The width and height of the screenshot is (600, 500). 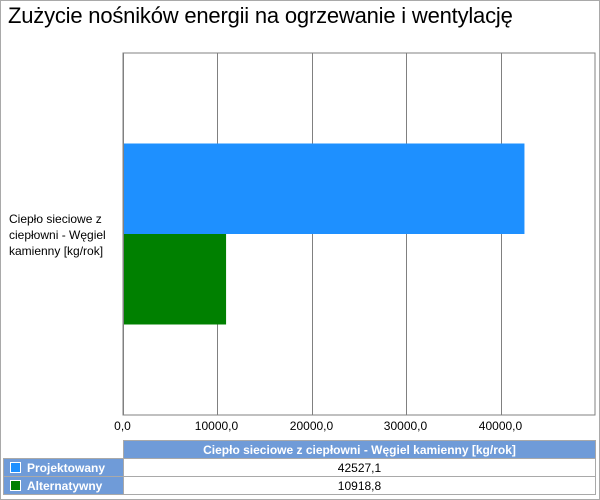 I want to click on table-cell-value: 42527,1, so click(x=359, y=467).